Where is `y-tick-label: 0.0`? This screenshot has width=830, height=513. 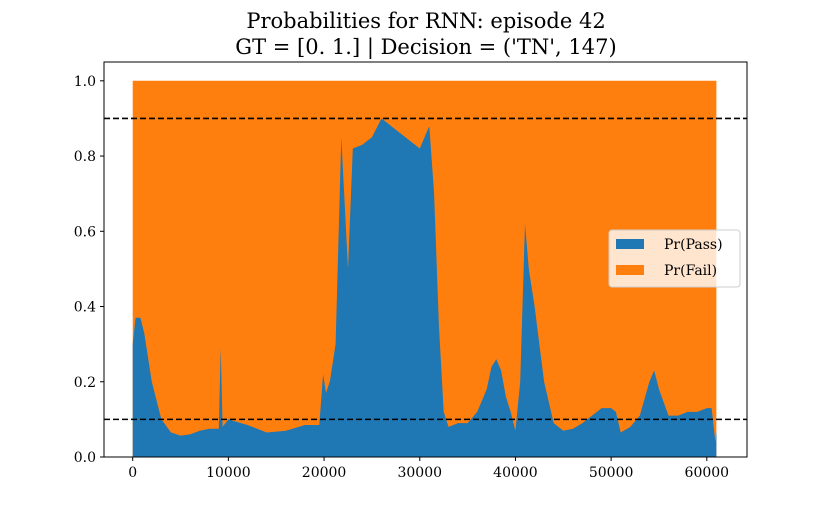
y-tick-label: 0.0 is located at coordinates (85, 458).